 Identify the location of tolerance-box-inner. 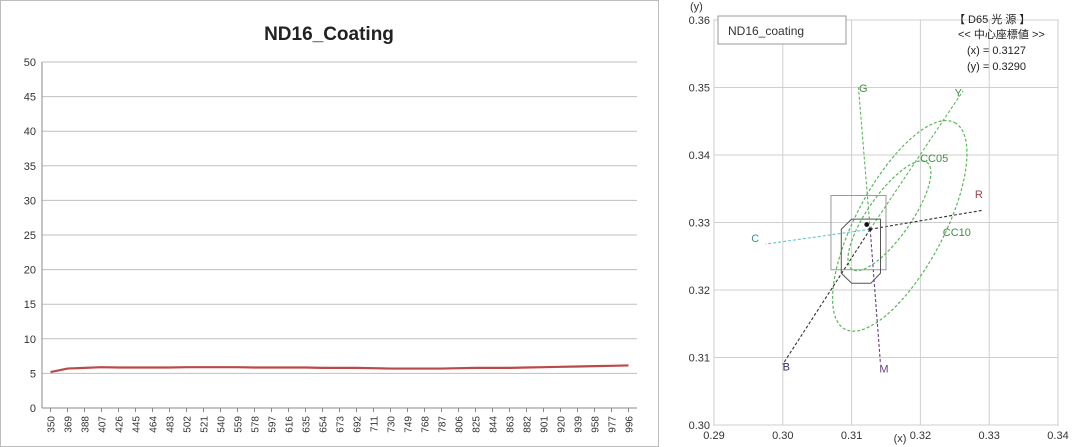
(860, 251).